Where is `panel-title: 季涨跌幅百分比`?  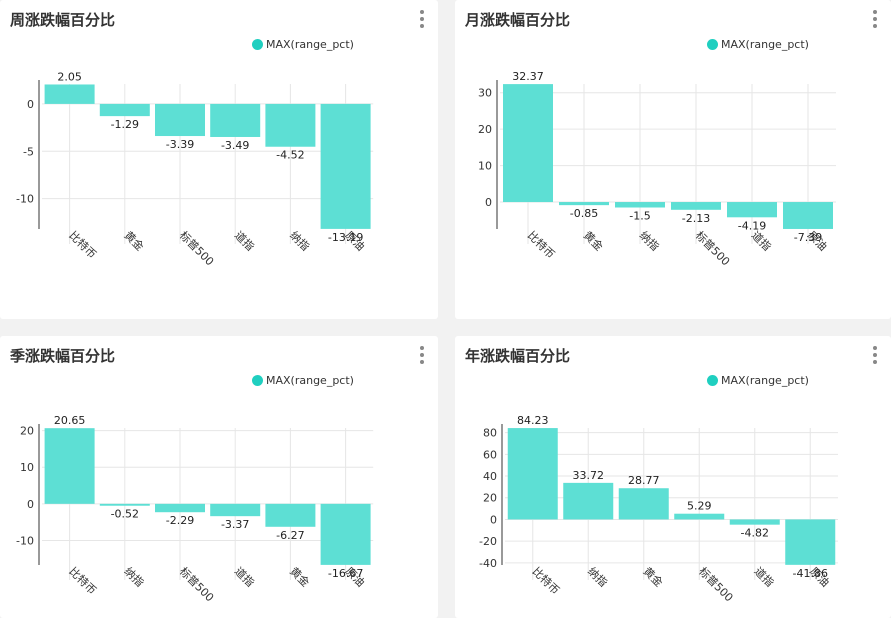
panel-title: 季涨跌幅百分比 is located at coordinates (63, 356).